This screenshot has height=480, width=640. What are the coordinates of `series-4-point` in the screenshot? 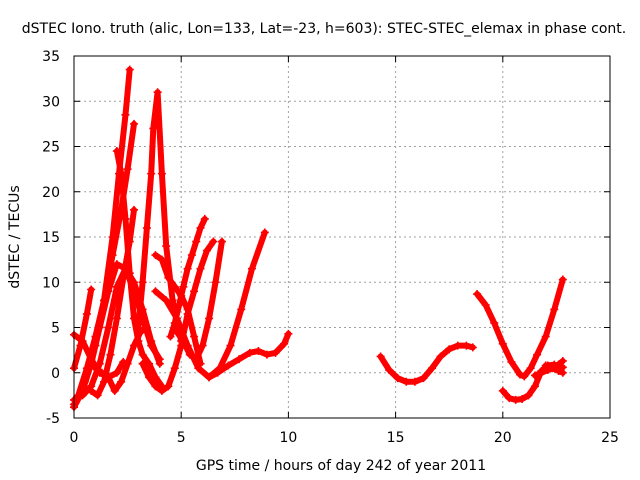 It's located at (112, 255).